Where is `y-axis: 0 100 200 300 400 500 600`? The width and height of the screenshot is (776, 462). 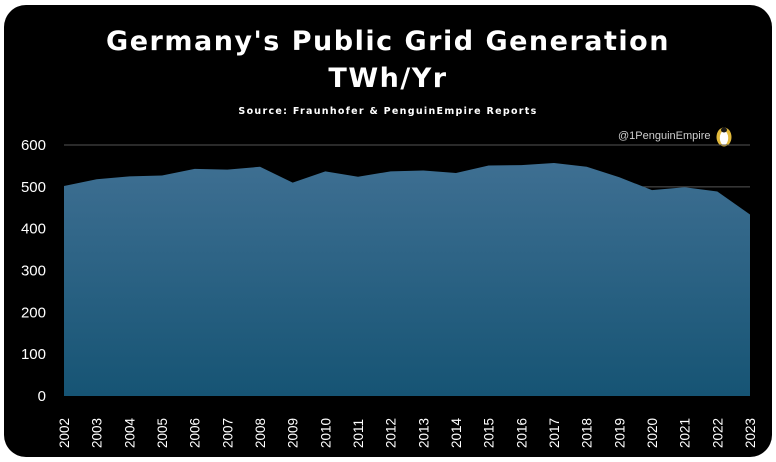
y-axis: 0 100 200 300 400 500 600 is located at coordinates (33, 271).